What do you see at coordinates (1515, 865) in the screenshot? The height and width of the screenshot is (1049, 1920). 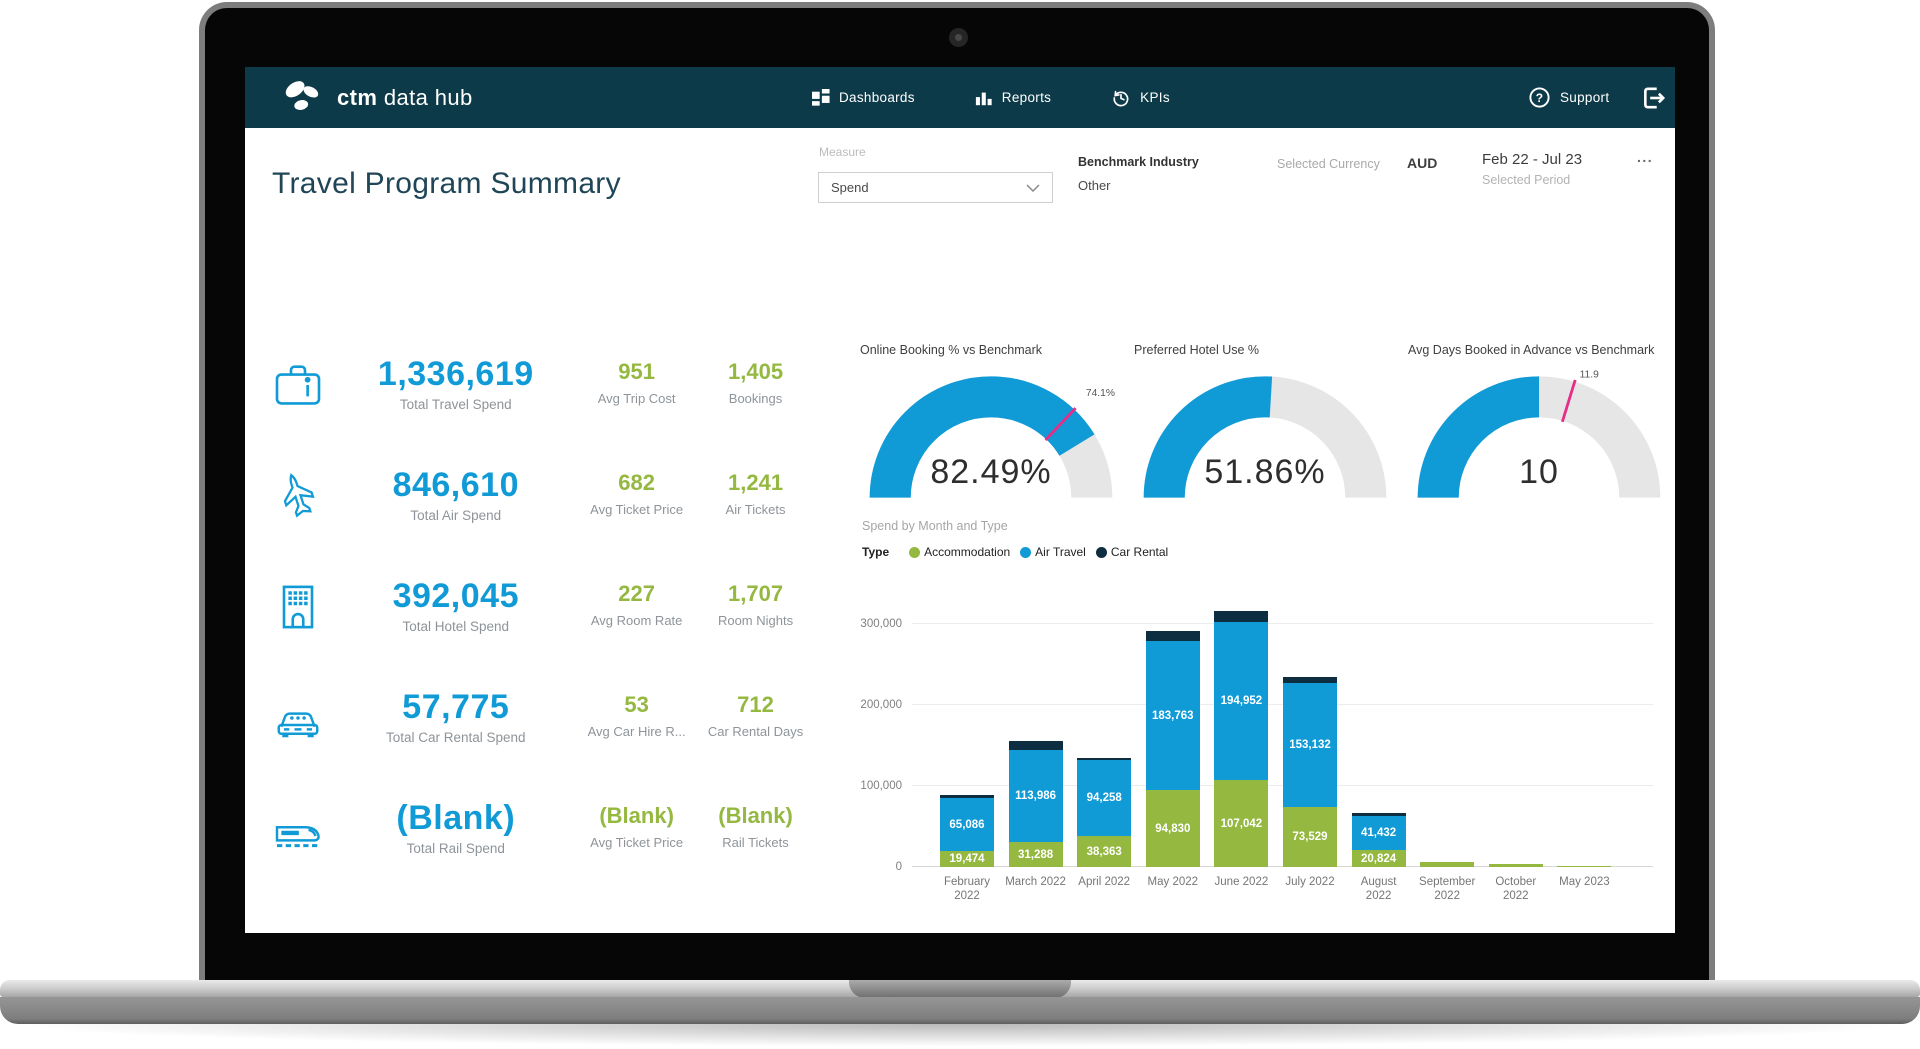 I see `bar-october-2022` at bounding box center [1515, 865].